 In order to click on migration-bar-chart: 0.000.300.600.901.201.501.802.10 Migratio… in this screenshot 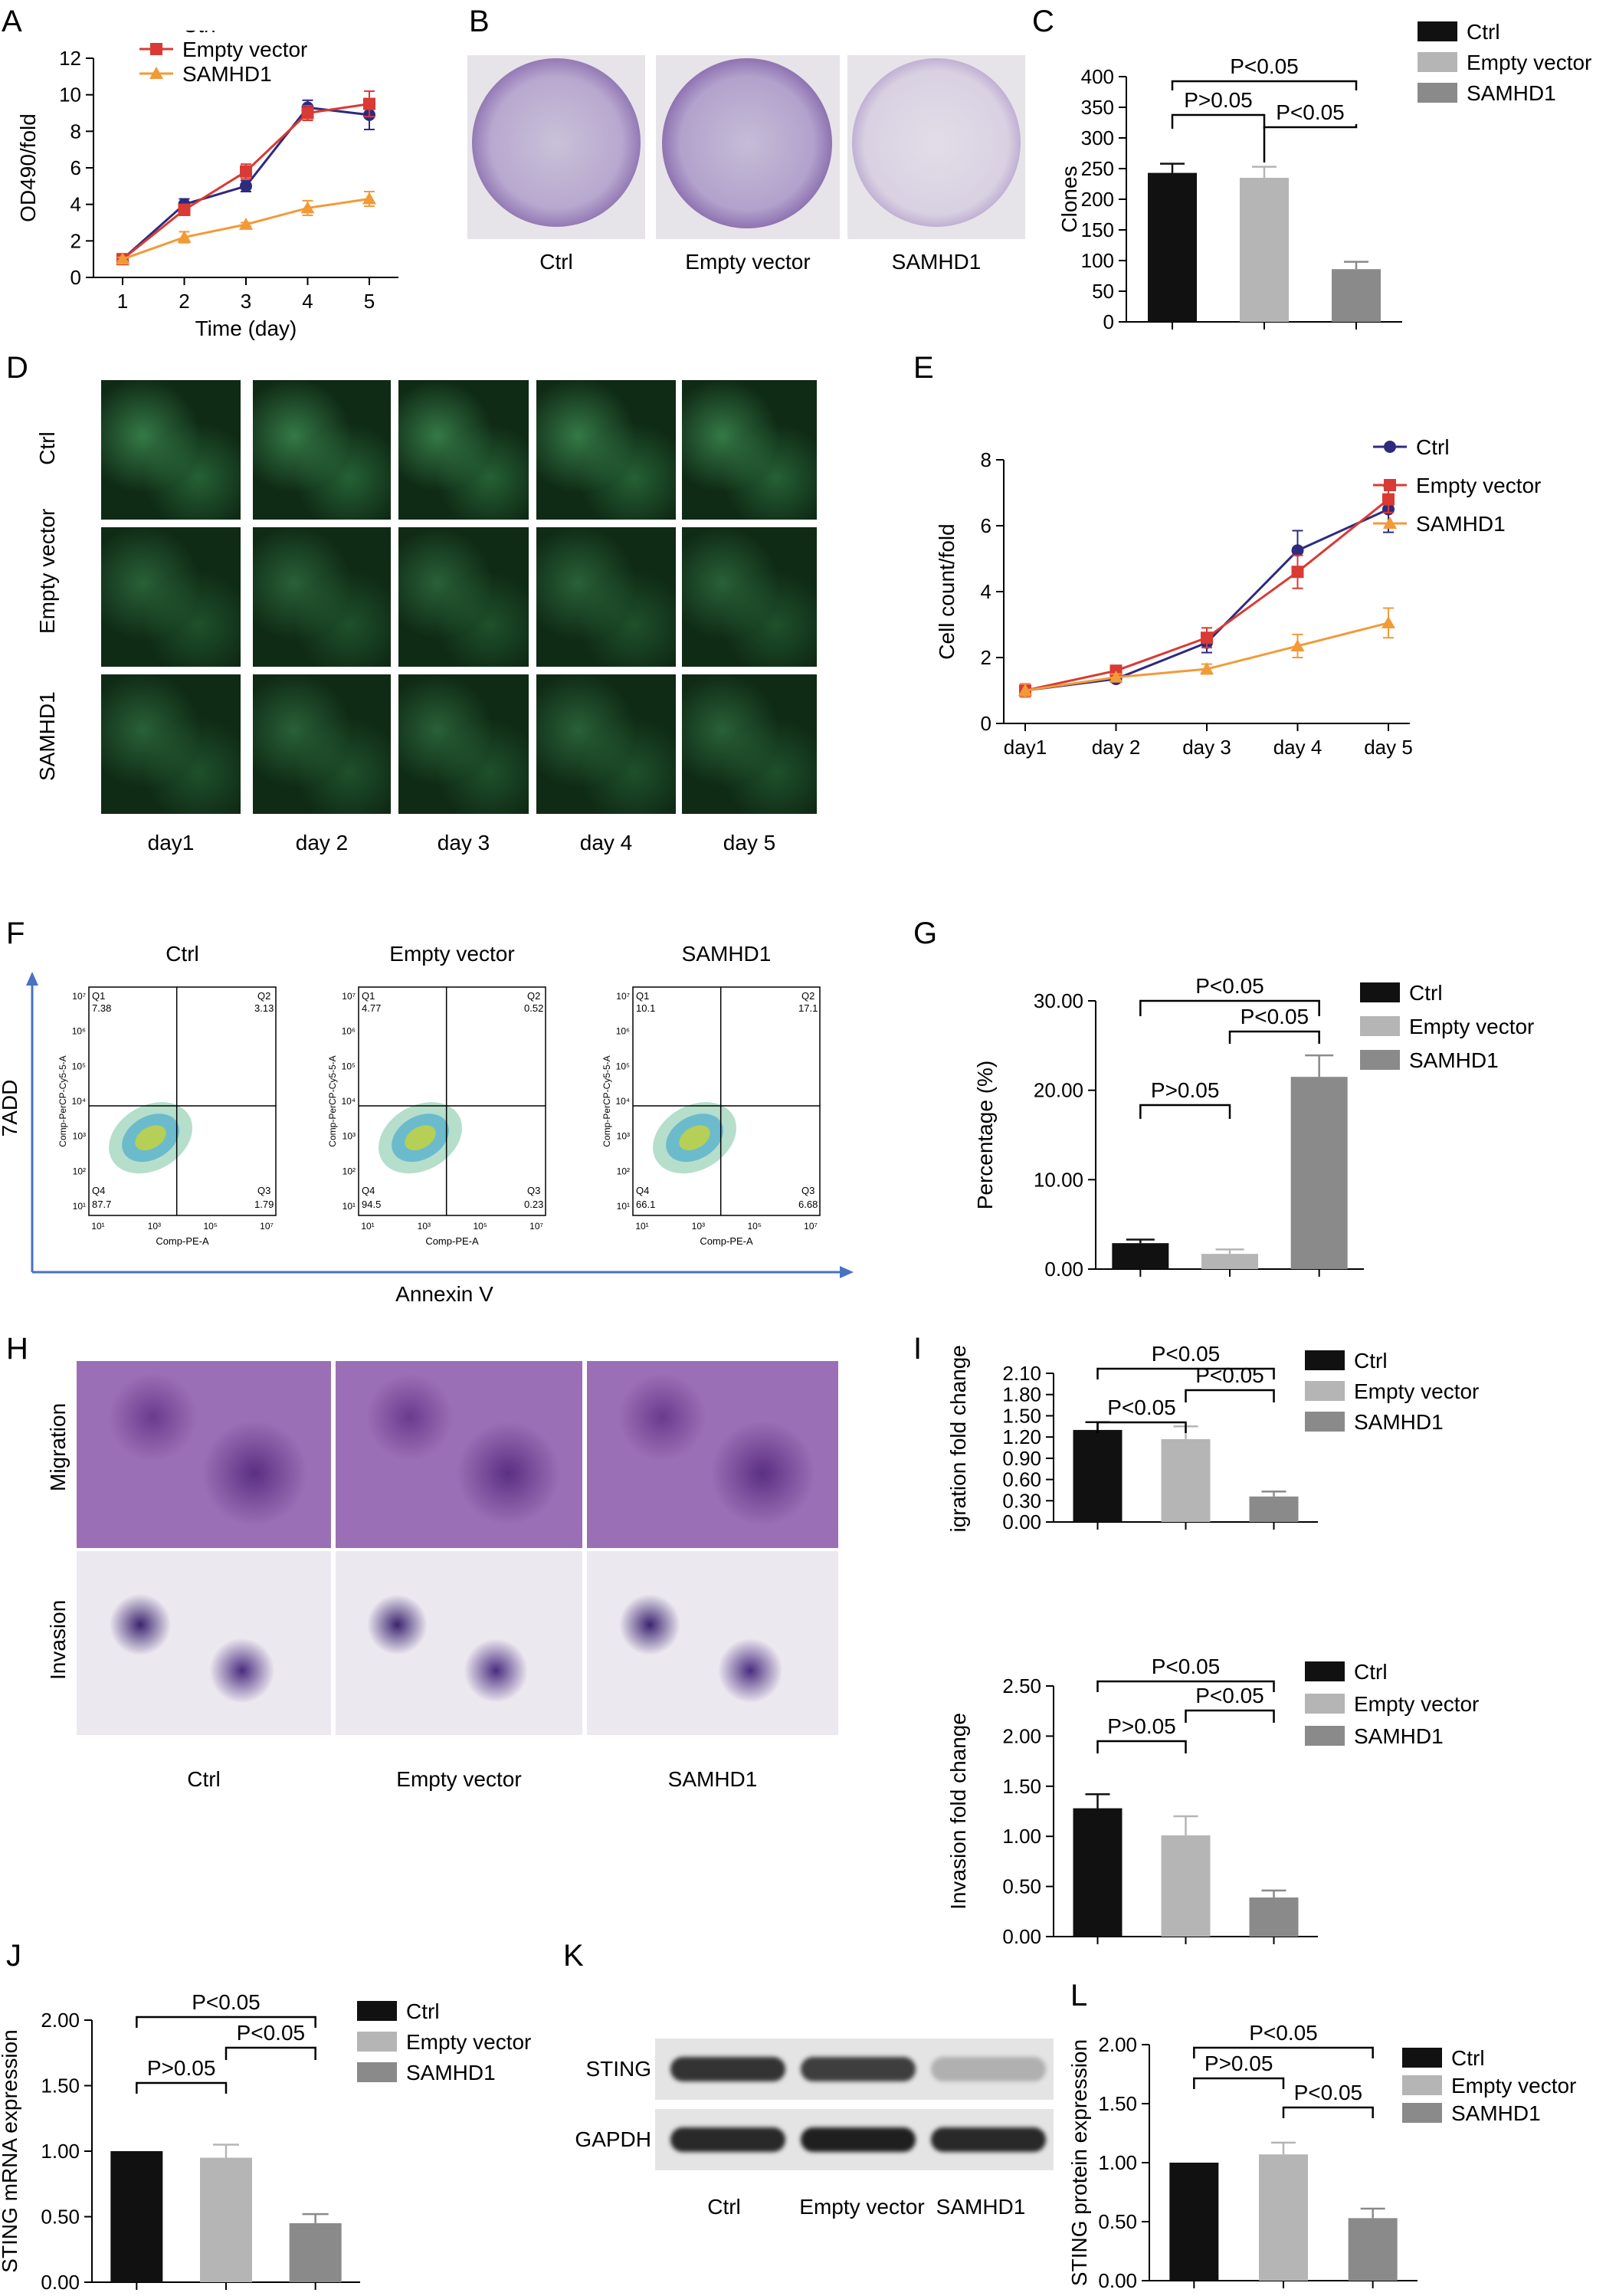, I will do `click(1213, 1437)`.